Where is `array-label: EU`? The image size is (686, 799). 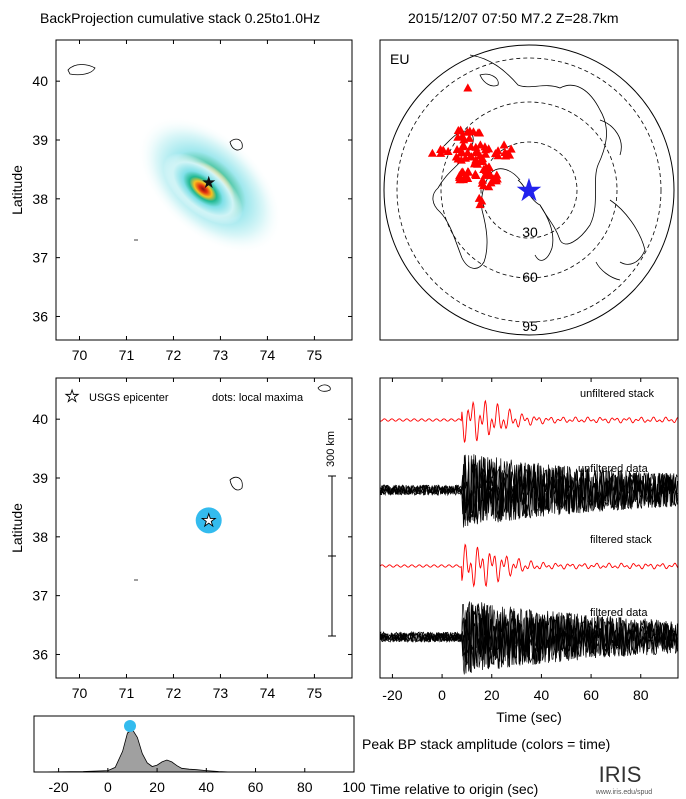
array-label: EU is located at coordinates (399, 59).